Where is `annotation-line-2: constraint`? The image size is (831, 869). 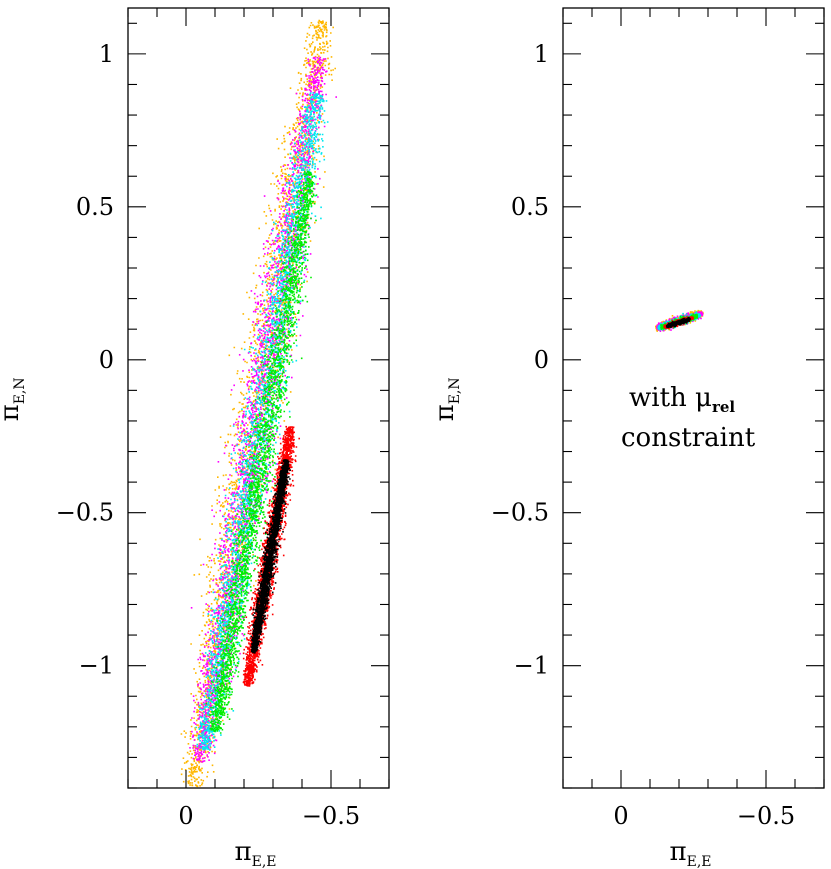
annotation-line-2: constraint is located at coordinates (688, 438).